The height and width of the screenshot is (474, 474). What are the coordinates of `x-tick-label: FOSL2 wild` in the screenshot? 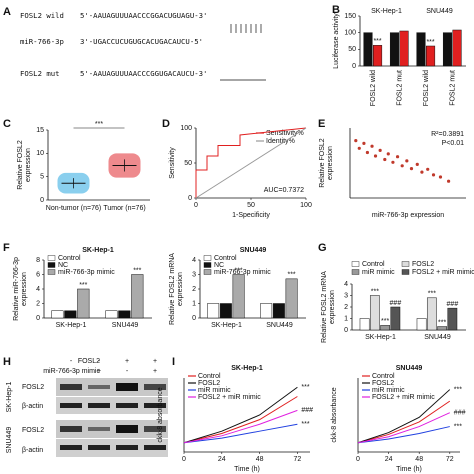 It's located at (426, 88).